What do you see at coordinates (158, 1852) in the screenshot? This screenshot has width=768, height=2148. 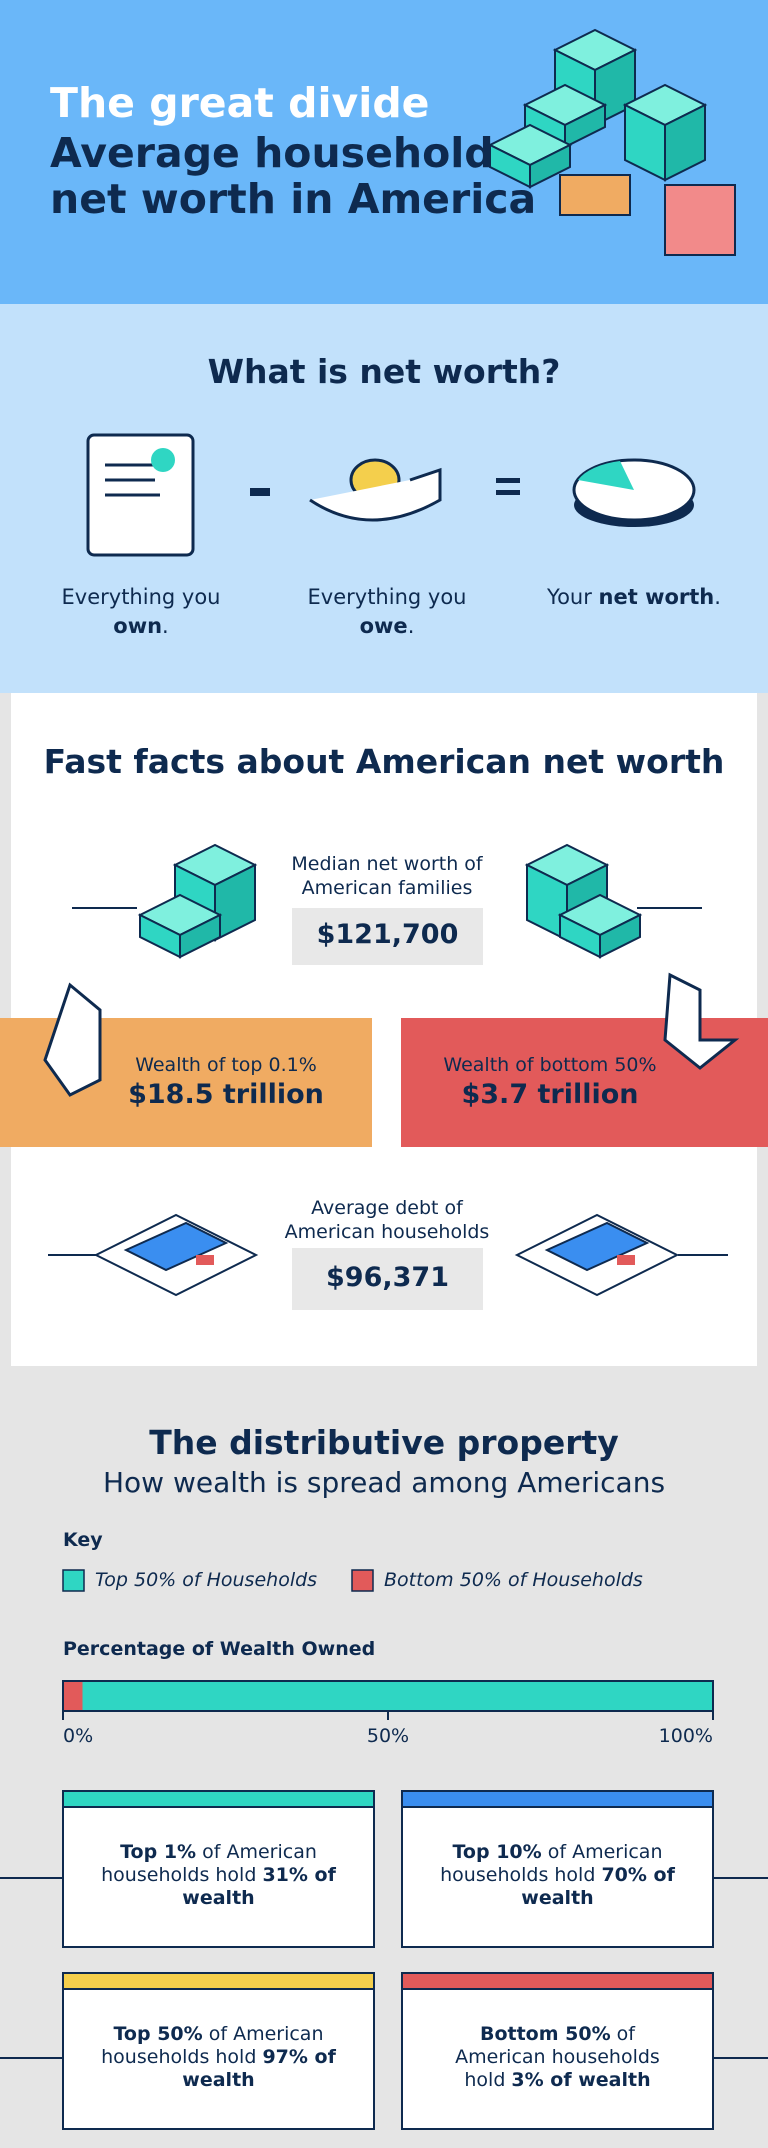 I see `text-part: Top 1%` at bounding box center [158, 1852].